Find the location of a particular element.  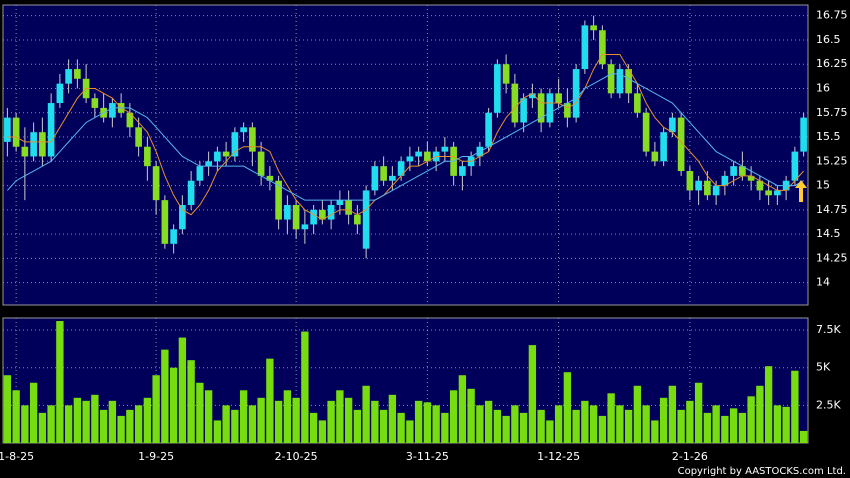

y-tick-label: 14.5 is located at coordinates (828, 233).